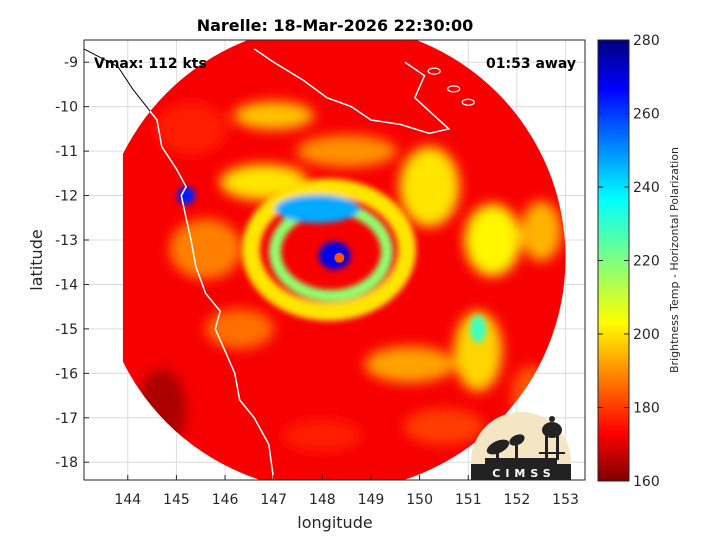  Describe the element at coordinates (346, 491) in the screenshot. I see `x-axis: 144 145 146 147 148 149 150 151 152 153` at that location.